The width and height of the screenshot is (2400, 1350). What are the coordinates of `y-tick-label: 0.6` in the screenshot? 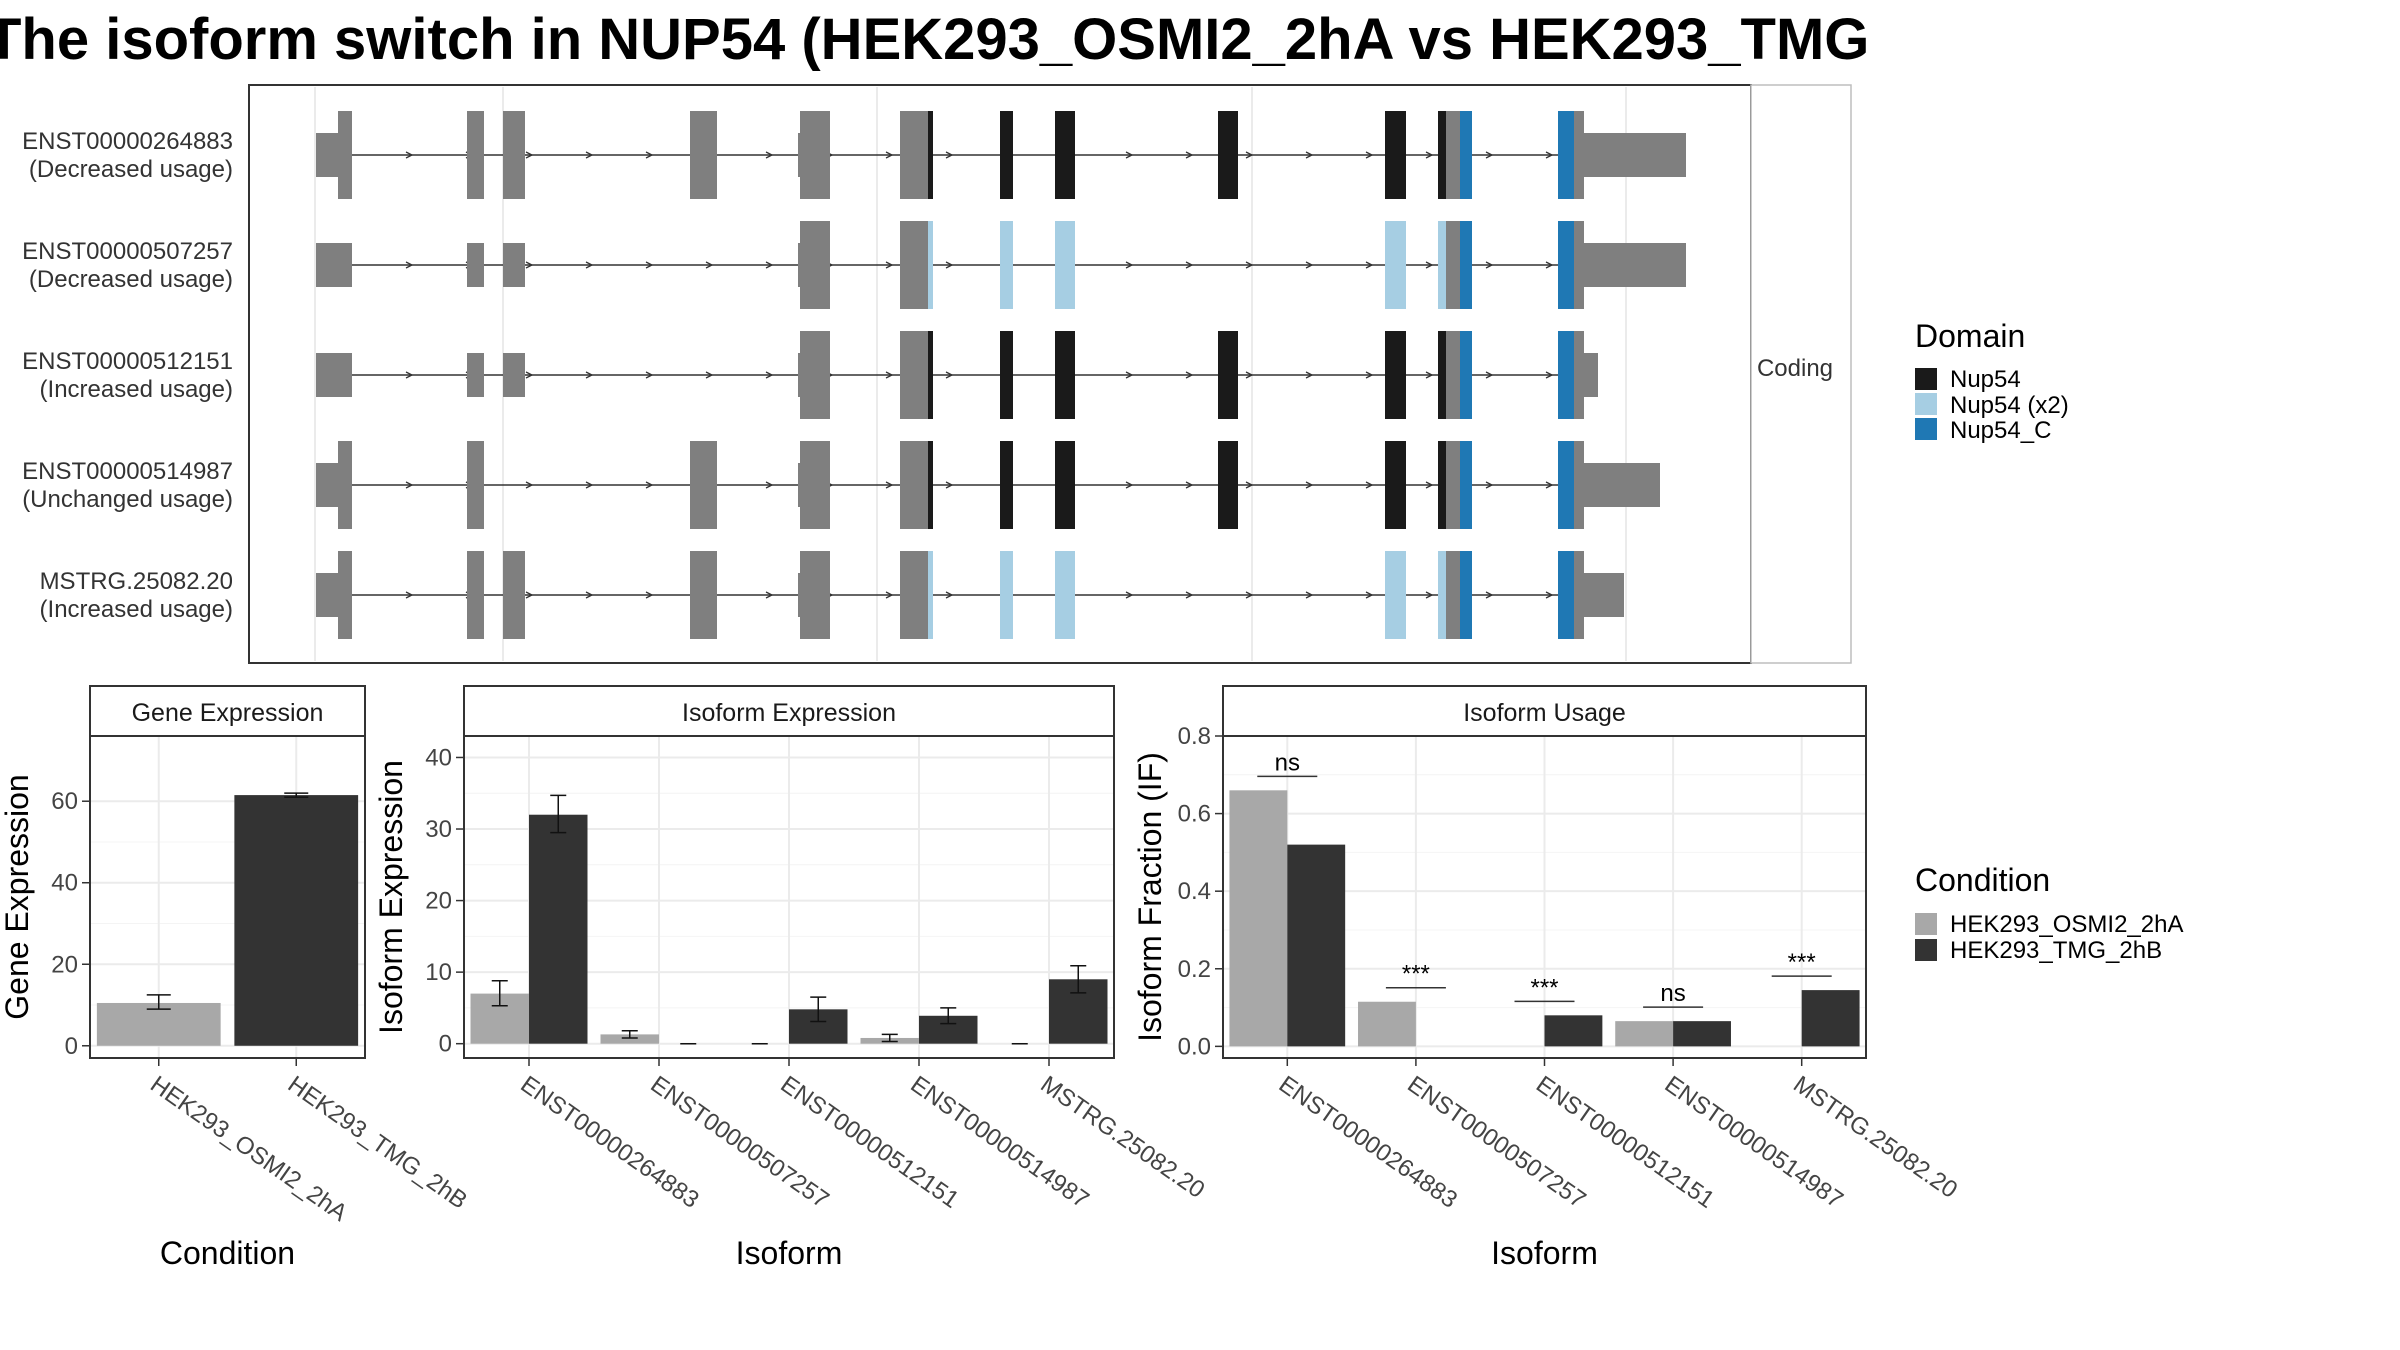 It's located at (1194, 814).